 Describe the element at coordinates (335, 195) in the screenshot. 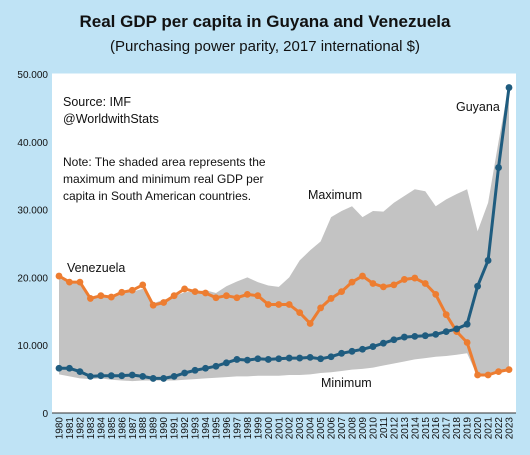

I see `maximum-label: Maximum` at that location.